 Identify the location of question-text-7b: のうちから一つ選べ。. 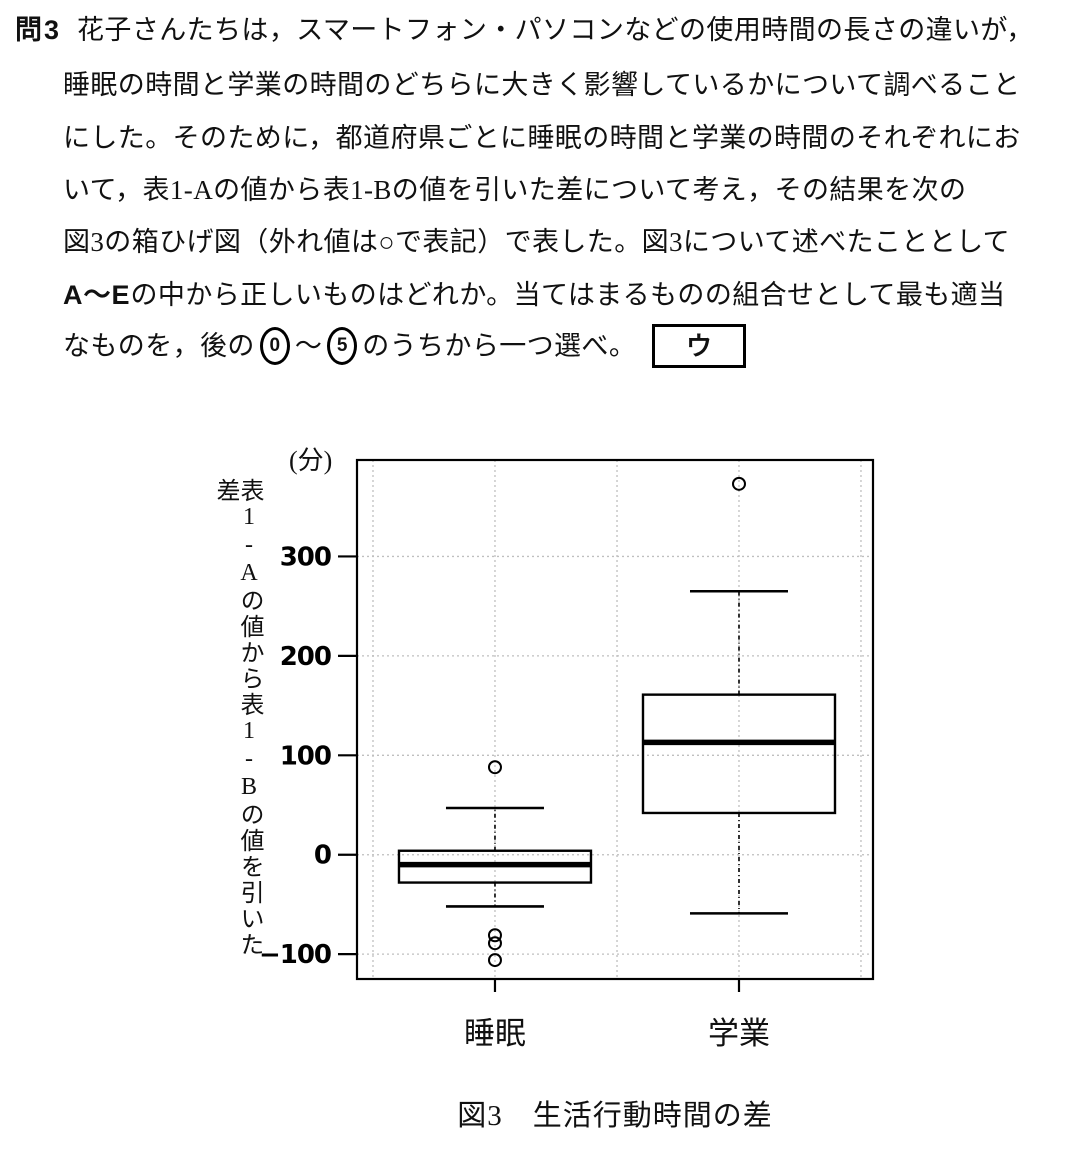
(499, 346).